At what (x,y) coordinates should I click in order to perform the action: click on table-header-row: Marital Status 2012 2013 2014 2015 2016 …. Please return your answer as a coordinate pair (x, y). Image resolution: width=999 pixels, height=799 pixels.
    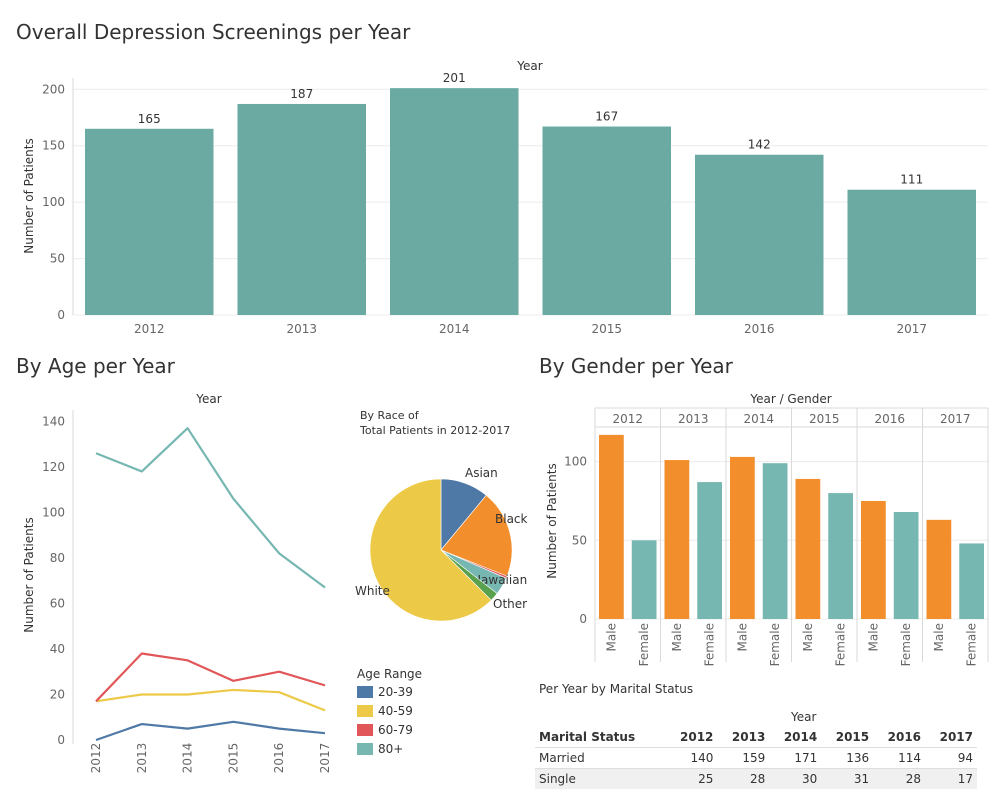
    Looking at the image, I should click on (756, 737).